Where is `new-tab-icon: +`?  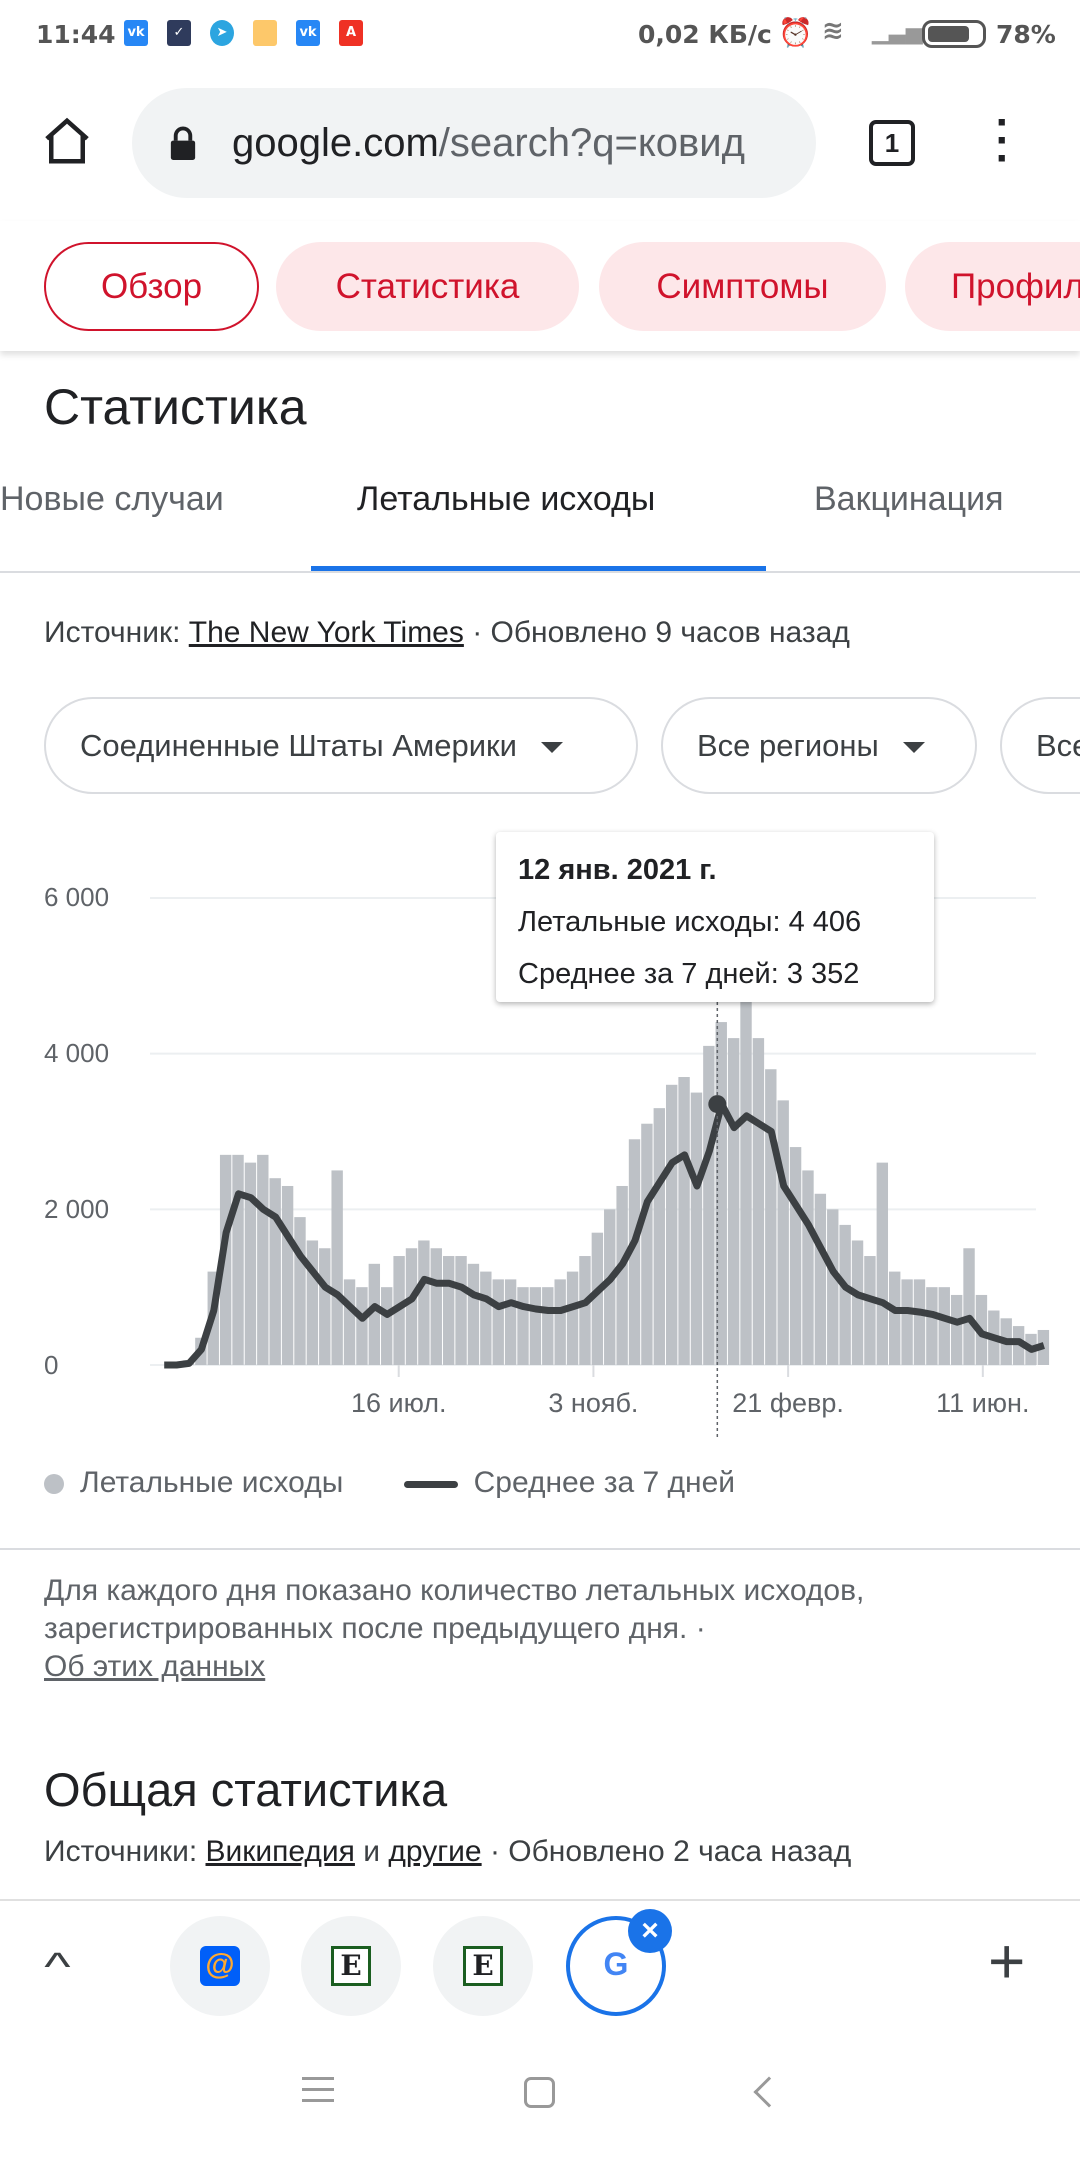 new-tab-icon: + is located at coordinates (1007, 1961).